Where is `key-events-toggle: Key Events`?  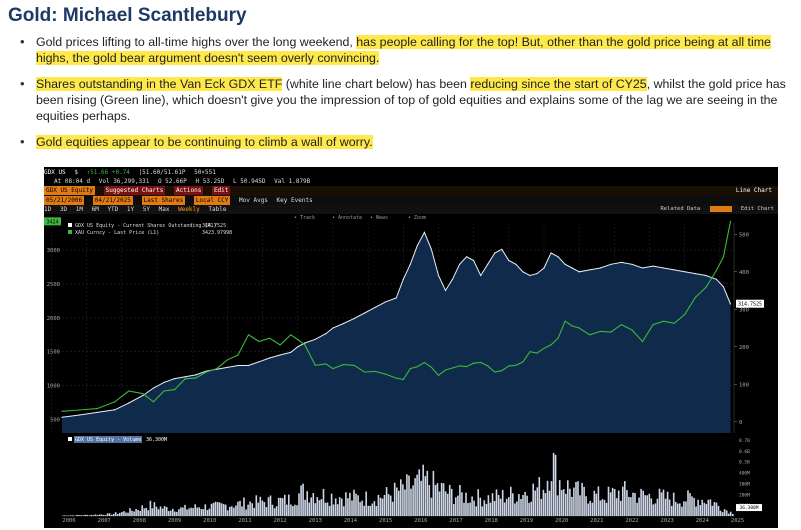 key-events-toggle: Key Events is located at coordinates (294, 200).